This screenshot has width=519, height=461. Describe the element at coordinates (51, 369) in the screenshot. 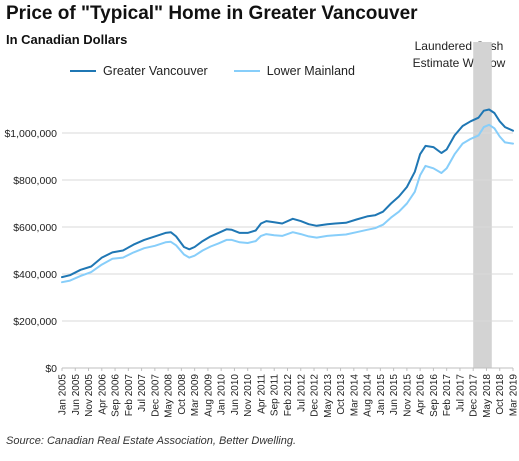

I see `y-tick-label: $0` at that location.